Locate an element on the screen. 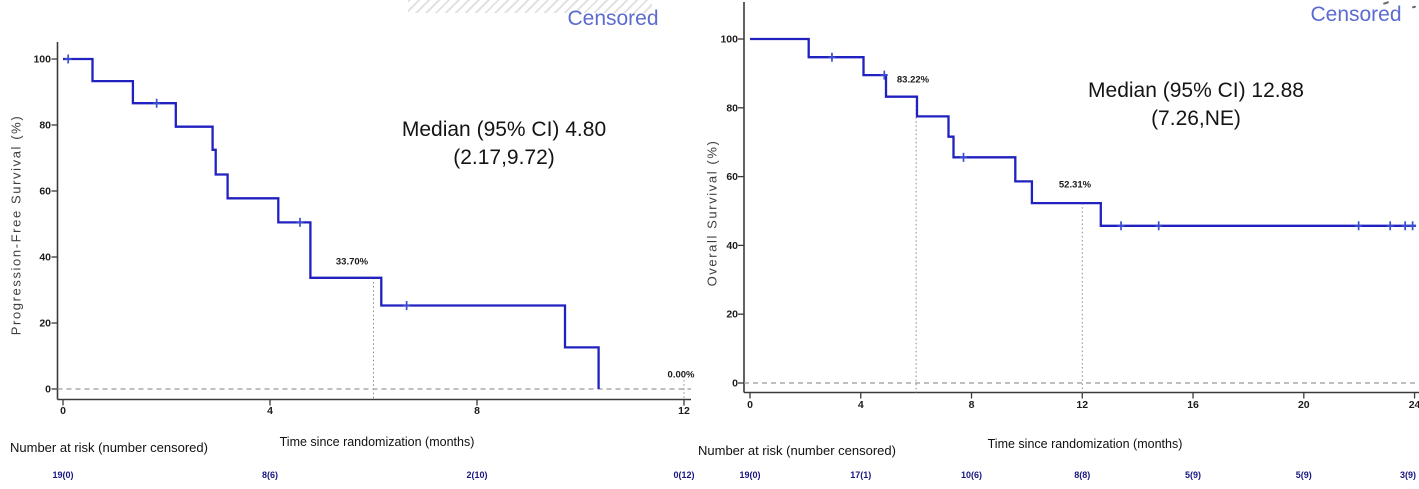  os-at-risk-caption: Number at risk (number censored) is located at coordinates (797, 450).